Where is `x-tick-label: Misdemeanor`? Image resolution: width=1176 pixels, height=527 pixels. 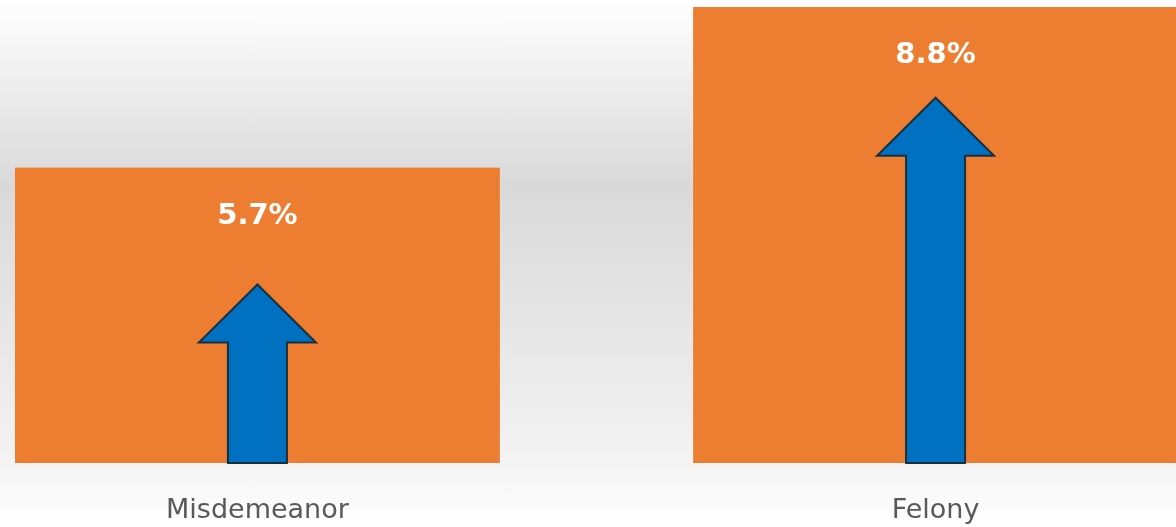 x-tick-label: Misdemeanor is located at coordinates (258, 508).